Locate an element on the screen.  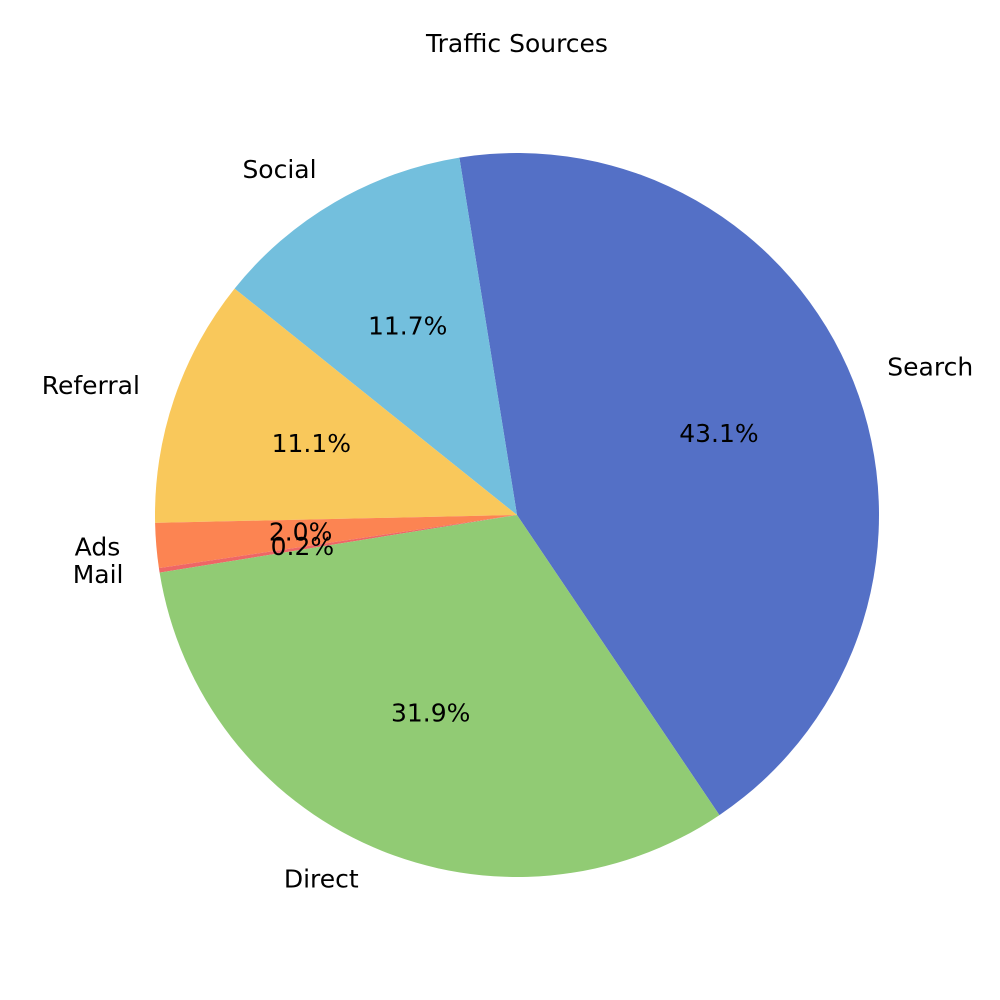
pie-slice-ads is located at coordinates (336, 542).